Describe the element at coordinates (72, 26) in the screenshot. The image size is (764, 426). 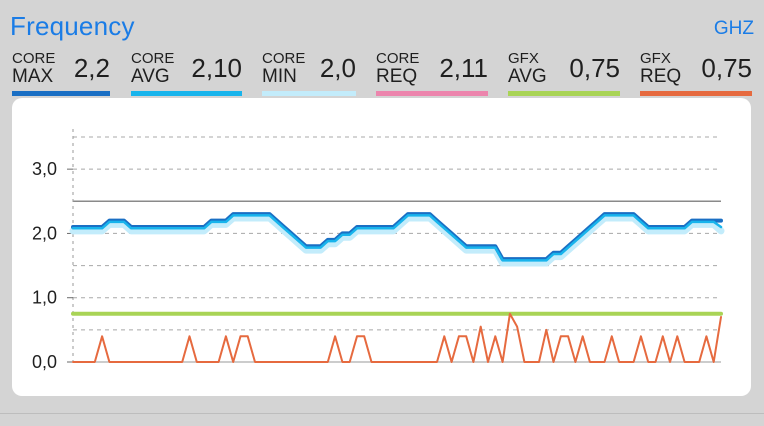
I see `widget-title: Frequency` at that location.